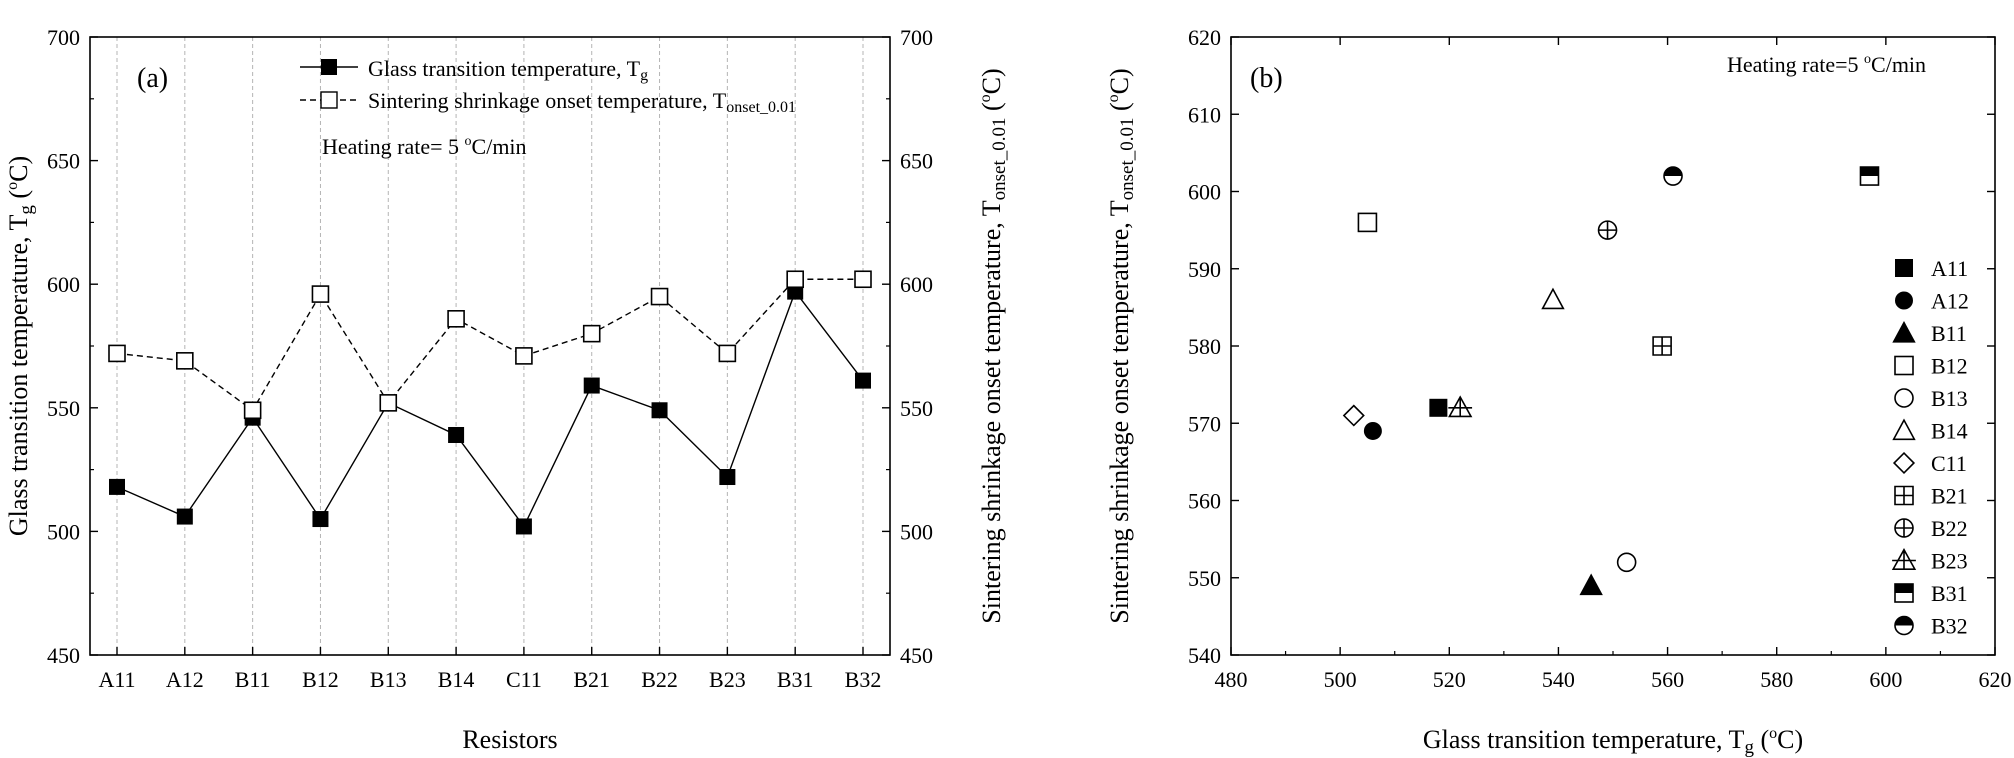 Image resolution: width=2014 pixels, height=758 pixels. What do you see at coordinates (916, 284) in the screenshot?
I see `right-tick-label-600: 600` at bounding box center [916, 284].